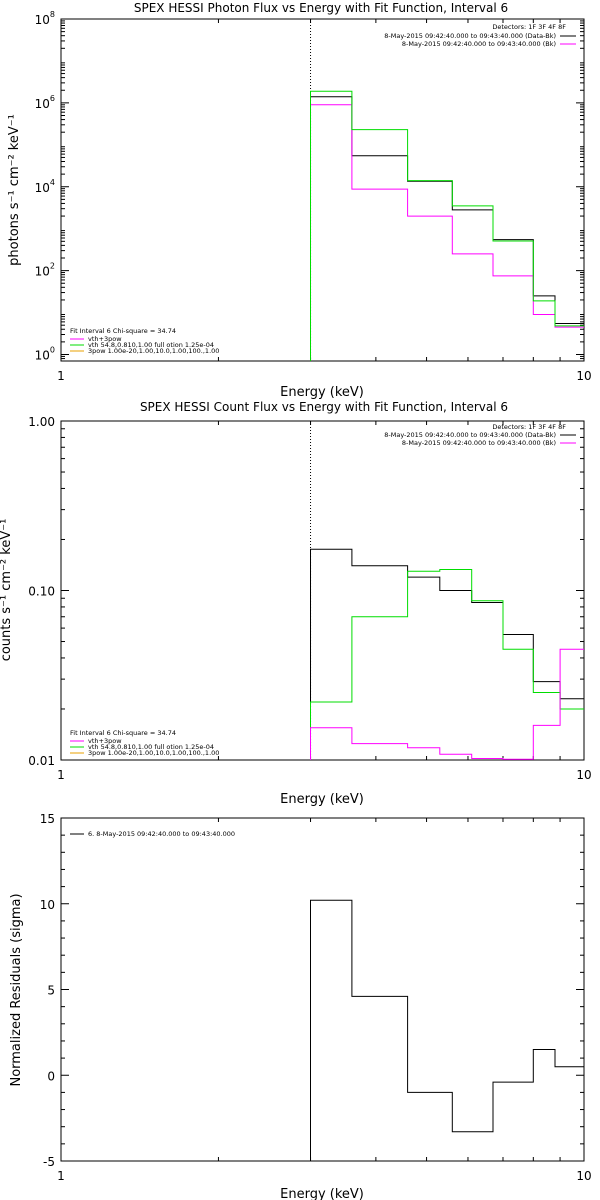 The width and height of the screenshot is (600, 1200). I want to click on photon-y-tick-label: 10⁶, so click(45, 102).